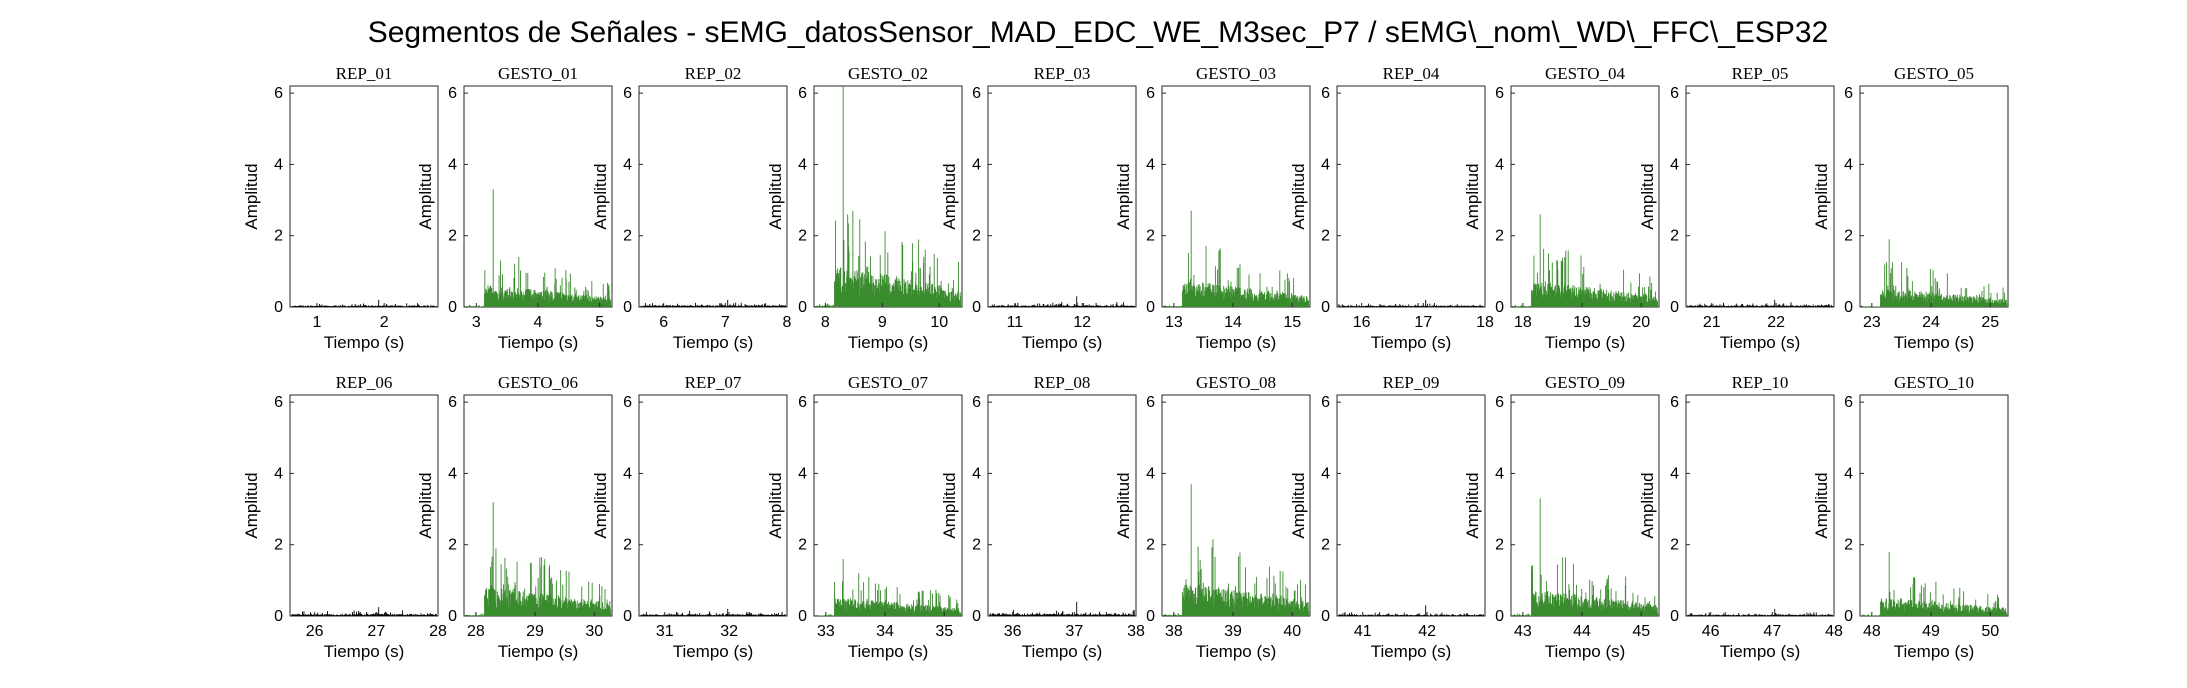 This screenshot has width=2187, height=688. Describe the element at coordinates (1212, 517) in the screenshot. I see `subplot-gesto-08: 0 2 4 6 38 39 40 GESTO_08 Tiempo (s) Amplitud` at that location.